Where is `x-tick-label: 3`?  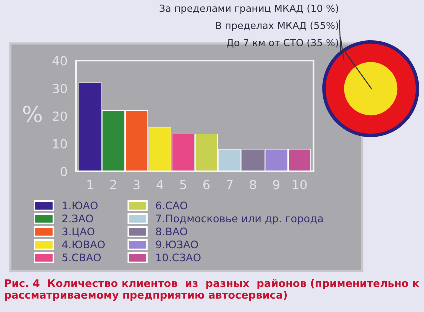
x-tick-label: 3 is located at coordinates (137, 185).